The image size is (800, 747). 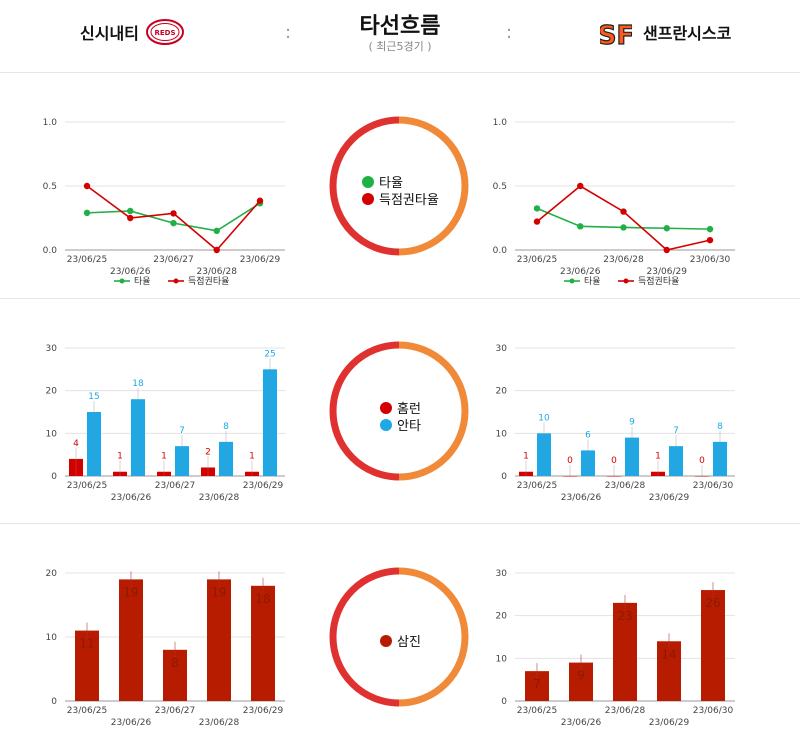 I want to click on line-legend-ring, so click(x=399, y=186).